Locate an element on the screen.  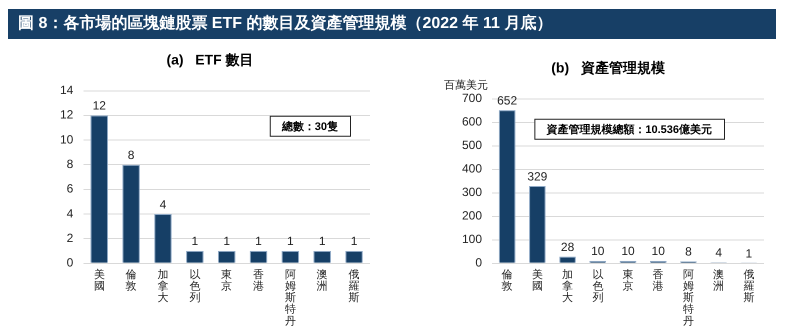
y-tick-label: 400 is located at coordinates (472, 169).